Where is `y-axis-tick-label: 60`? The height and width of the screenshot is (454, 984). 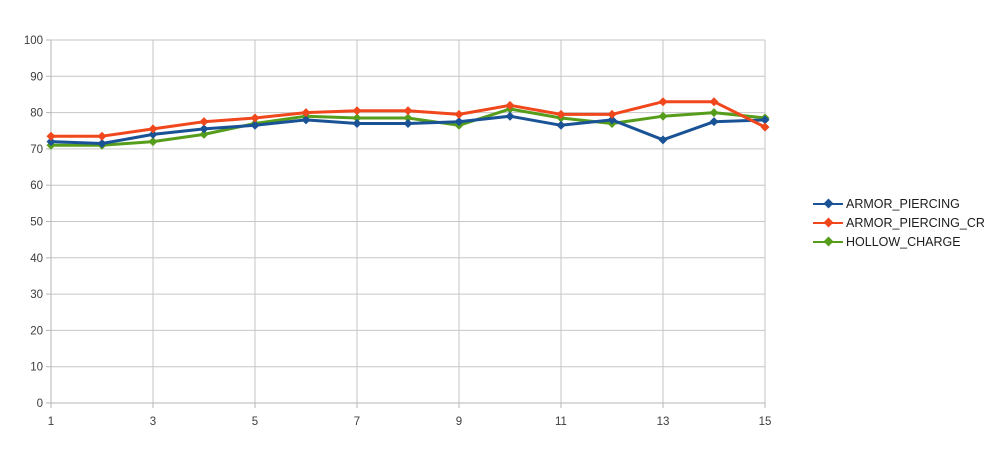 y-axis-tick-label: 60 is located at coordinates (36, 186).